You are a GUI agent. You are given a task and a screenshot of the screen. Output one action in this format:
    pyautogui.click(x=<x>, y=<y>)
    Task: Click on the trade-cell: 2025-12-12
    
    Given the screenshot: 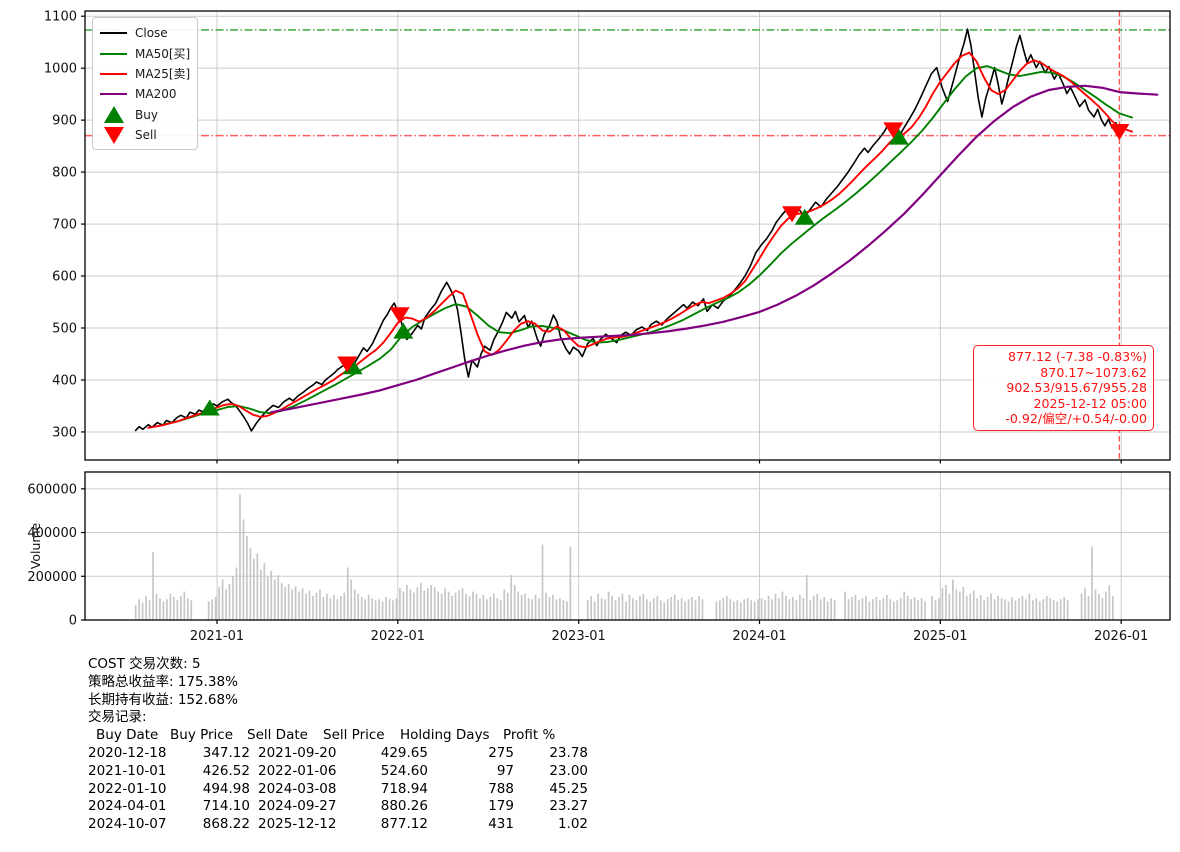 What is the action you would take?
    pyautogui.click(x=297, y=824)
    